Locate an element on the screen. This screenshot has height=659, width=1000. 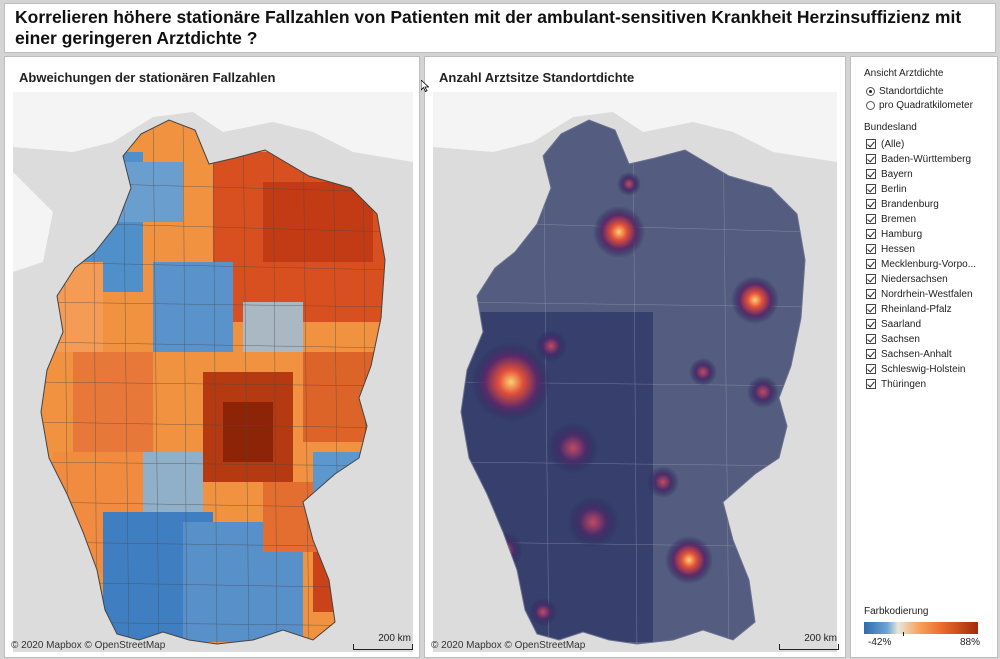
filter-nordrhein-westfalen: Nordrhein-Westfalen is located at coordinates (919, 294).